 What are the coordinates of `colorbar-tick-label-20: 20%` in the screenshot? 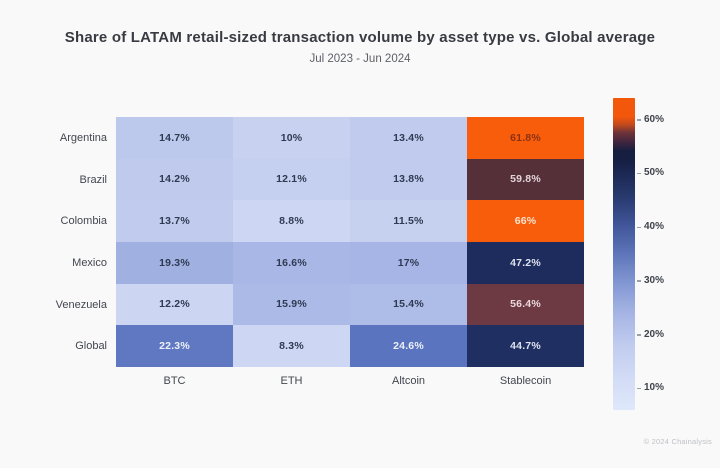 It's located at (654, 334).